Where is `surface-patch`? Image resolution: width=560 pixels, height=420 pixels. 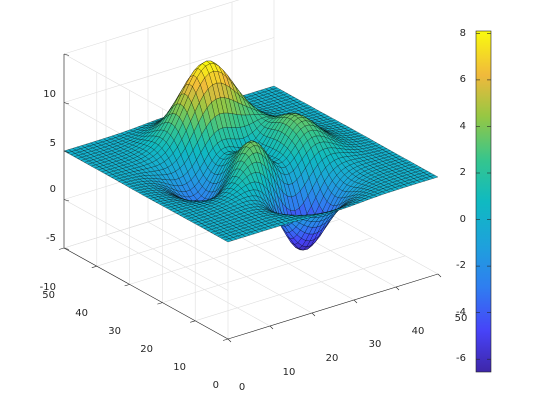 surface-patch is located at coordinates (228, 240).